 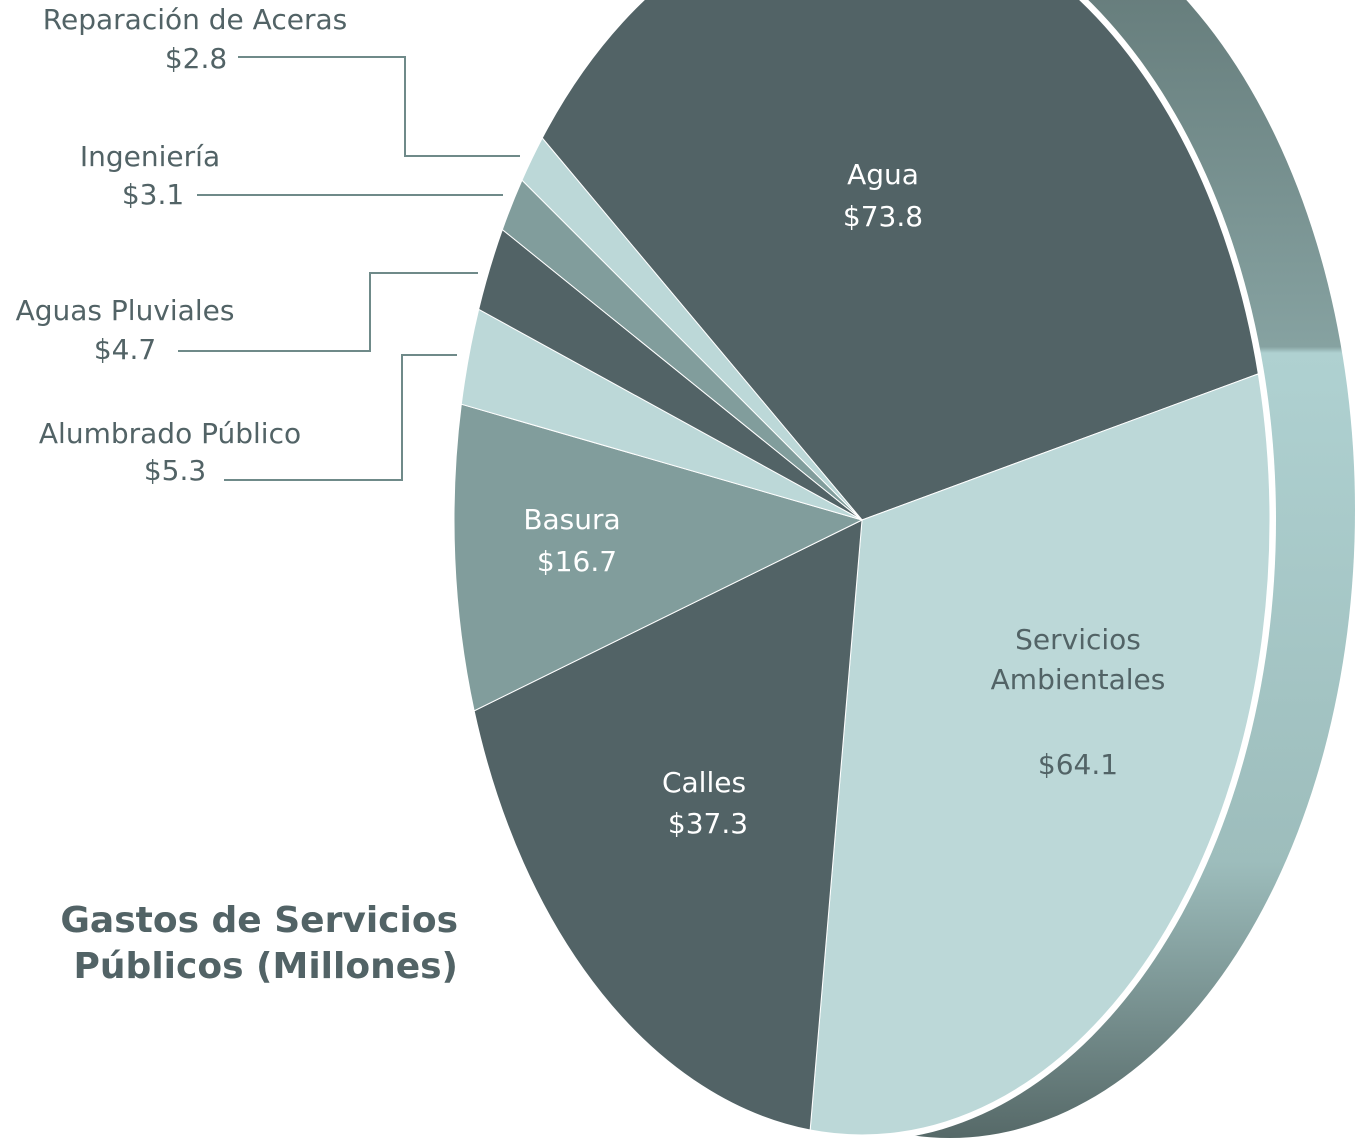 What do you see at coordinates (1078, 764) in the screenshot?
I see `value-label: $64.1` at bounding box center [1078, 764].